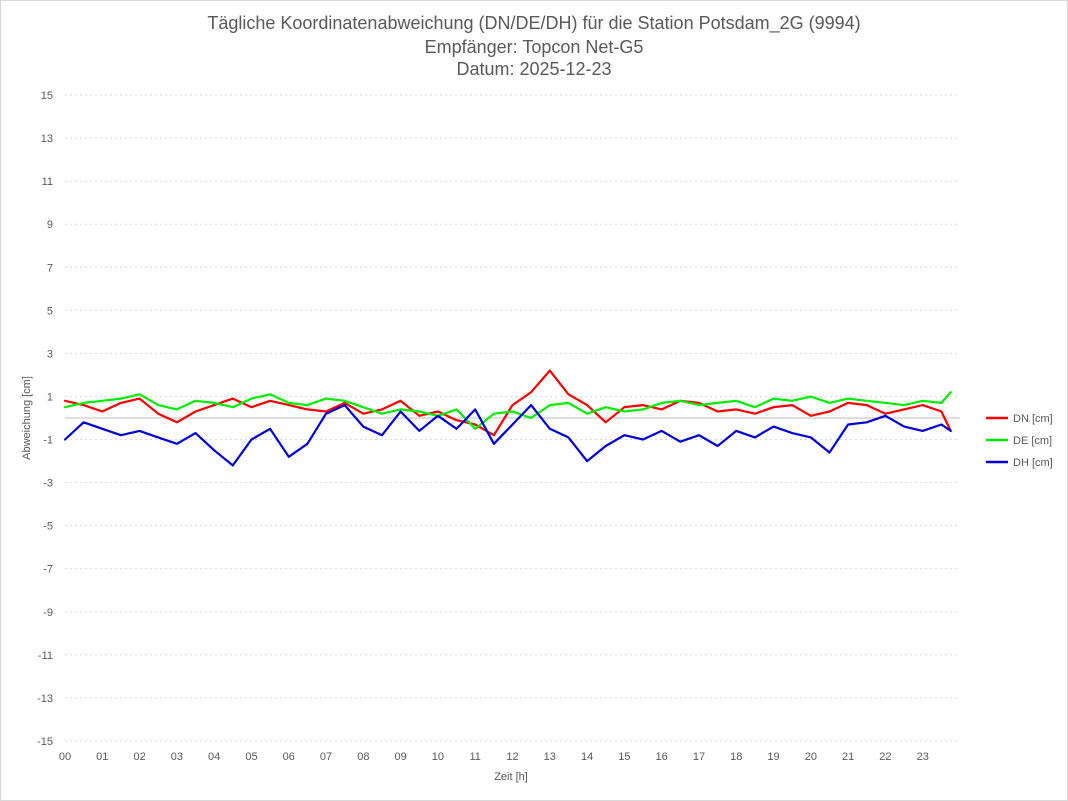 The width and height of the screenshot is (1068, 801). I want to click on y-tick-label: -15, so click(45, 742).